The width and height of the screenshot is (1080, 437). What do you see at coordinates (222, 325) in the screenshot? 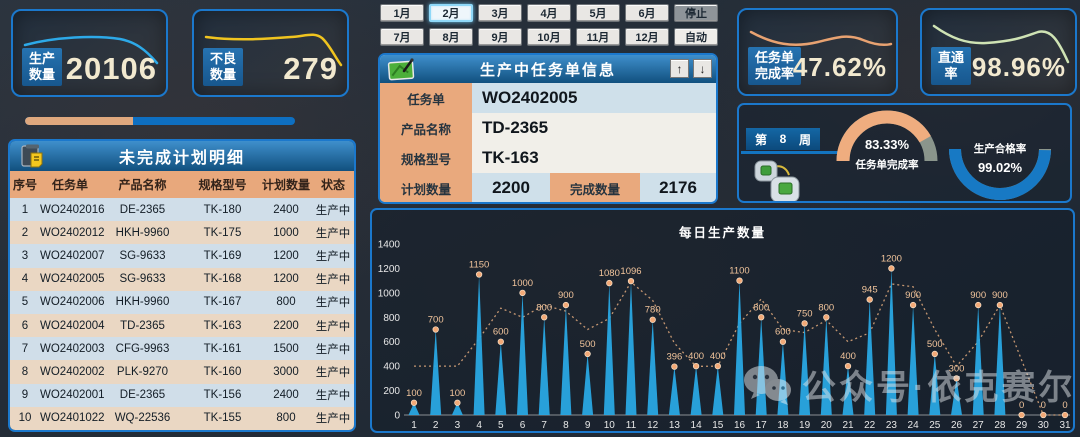
I see `table-cell: TK-163` at bounding box center [222, 325].